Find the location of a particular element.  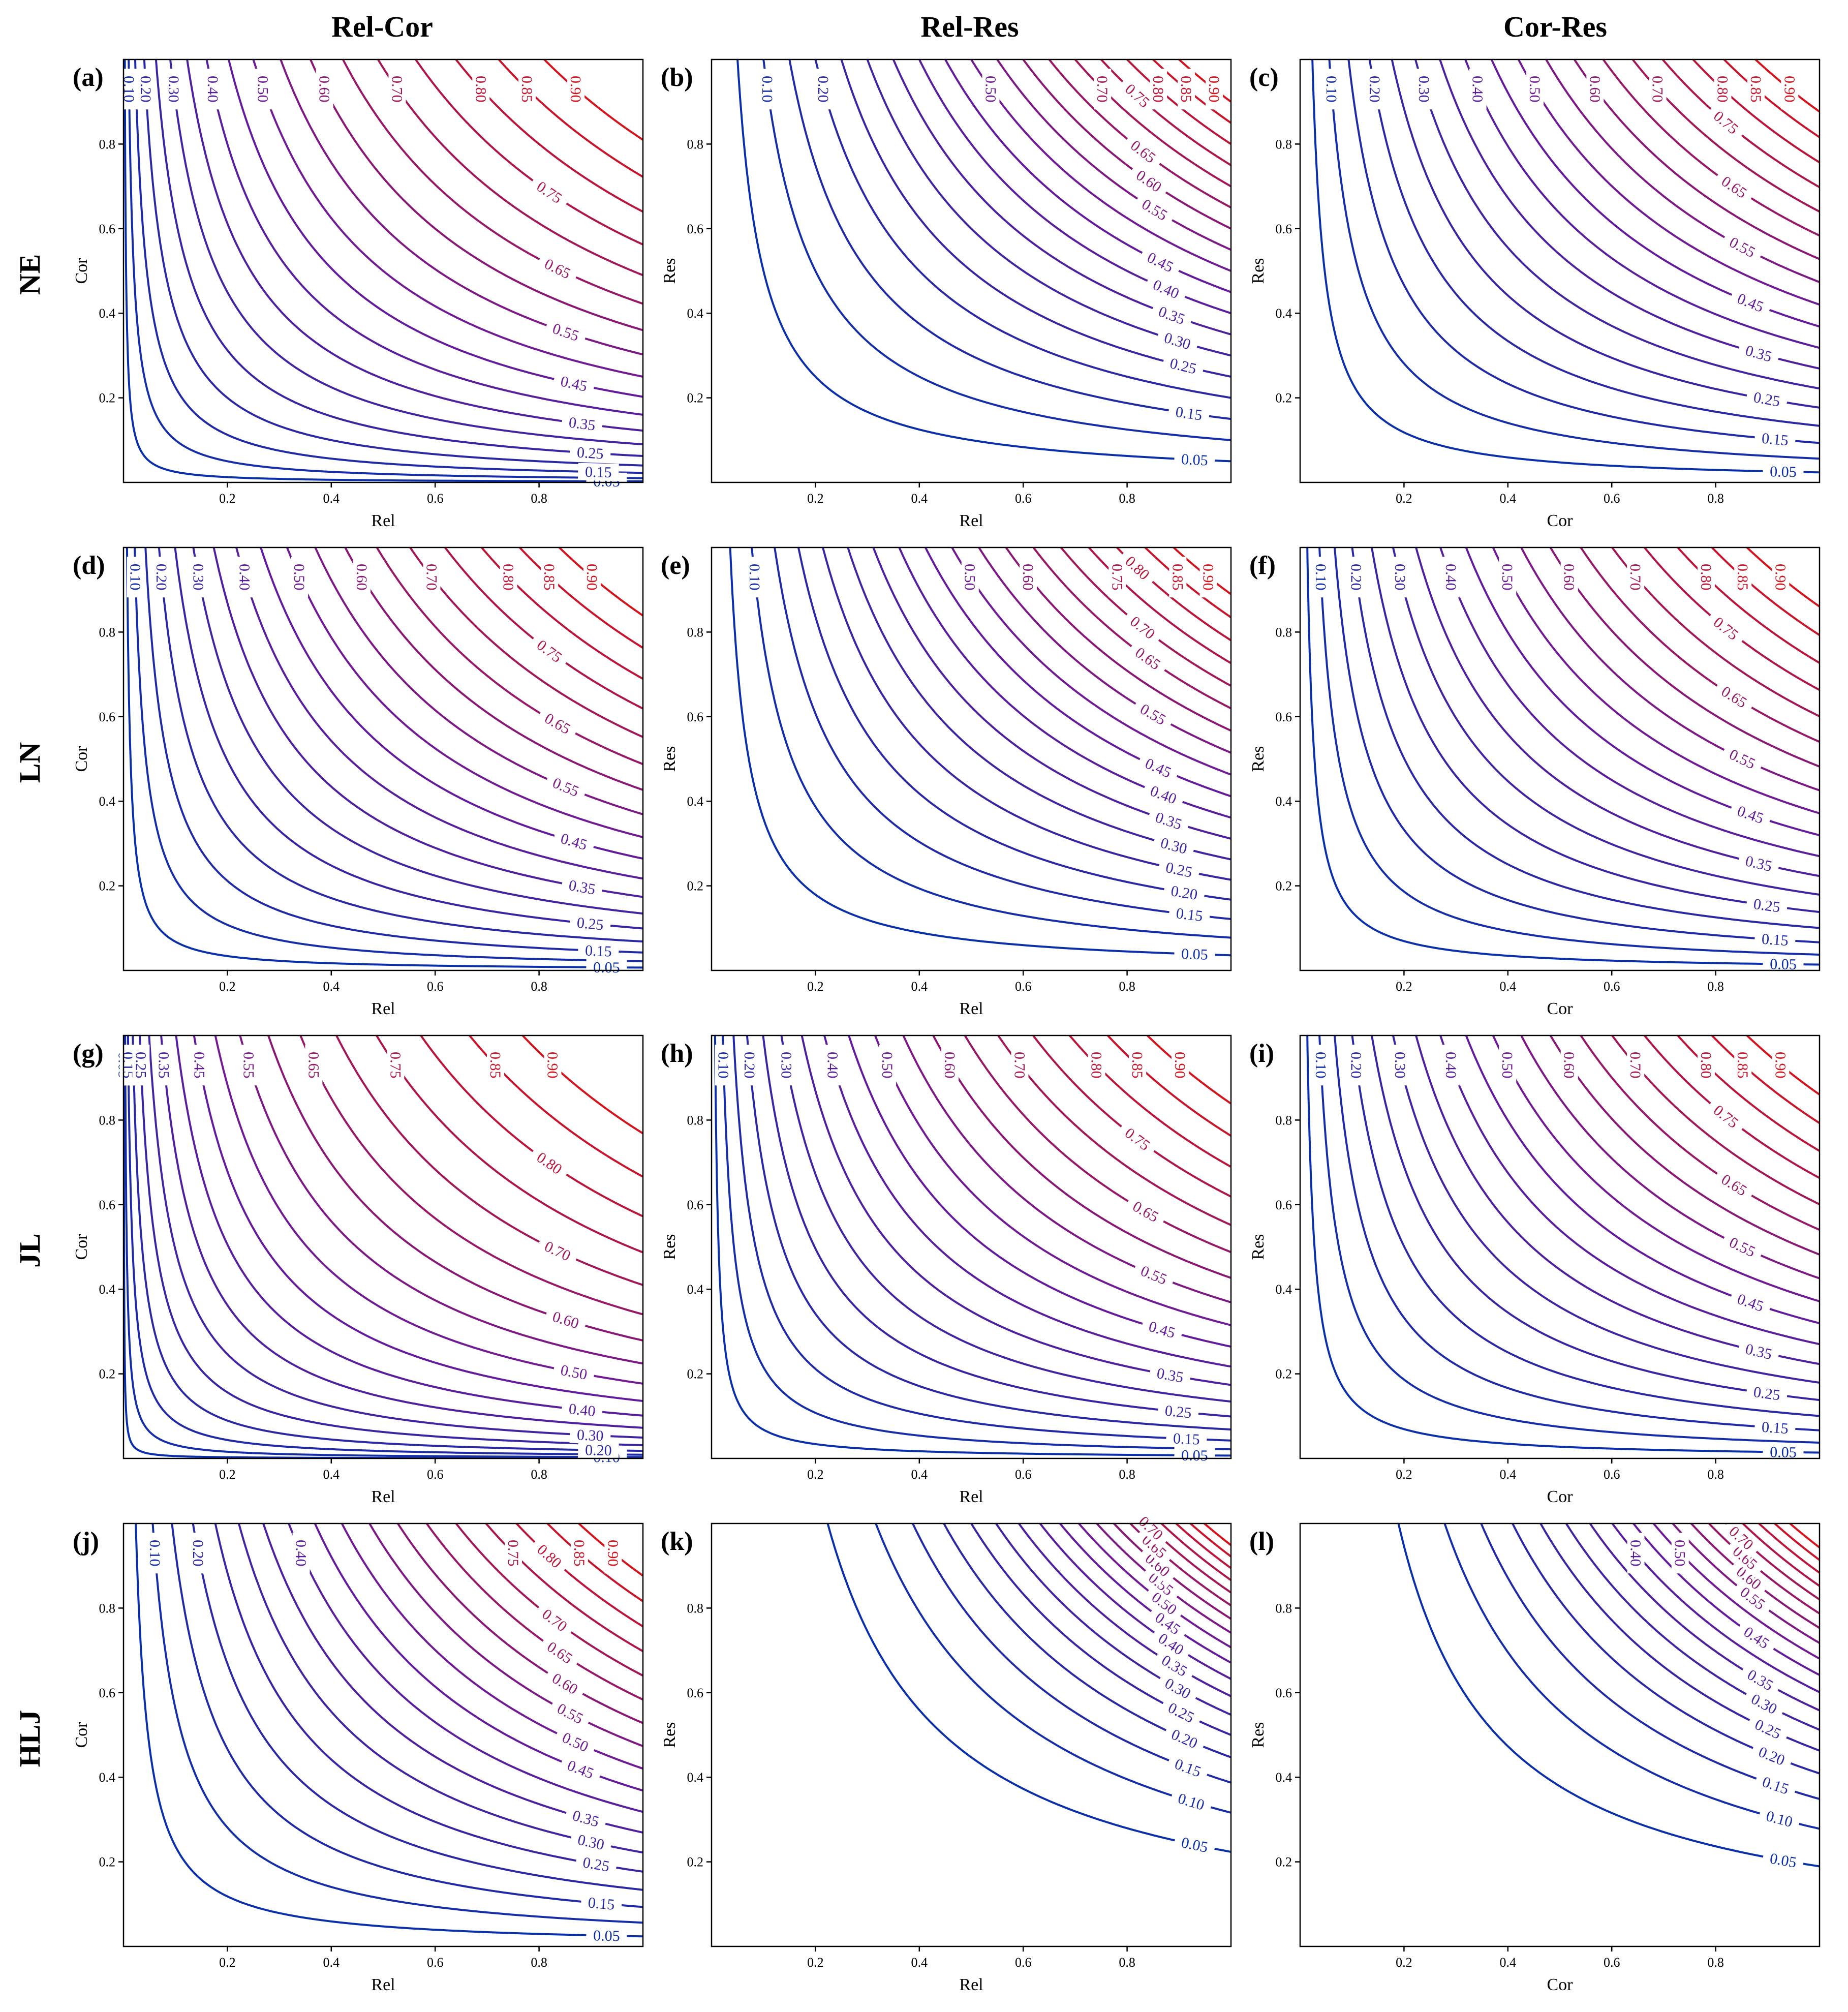

contour-label-0.45: 0.45 is located at coordinates (1751, 1303).